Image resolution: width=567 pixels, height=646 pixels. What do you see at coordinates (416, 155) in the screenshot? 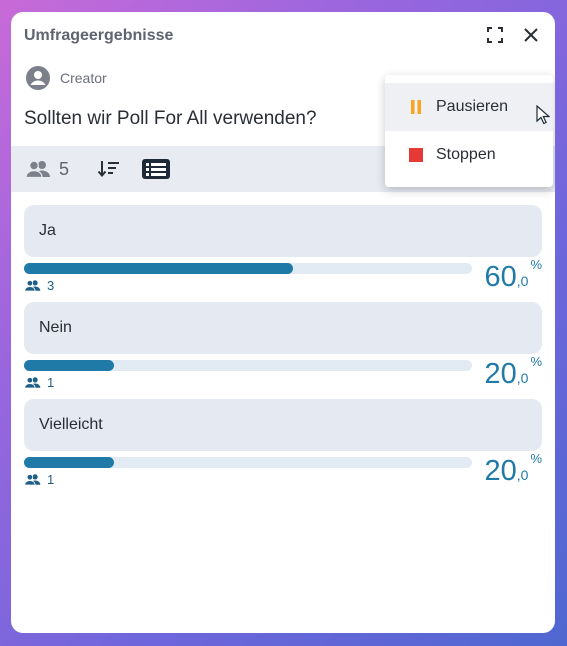
I see `stop-icon` at bounding box center [416, 155].